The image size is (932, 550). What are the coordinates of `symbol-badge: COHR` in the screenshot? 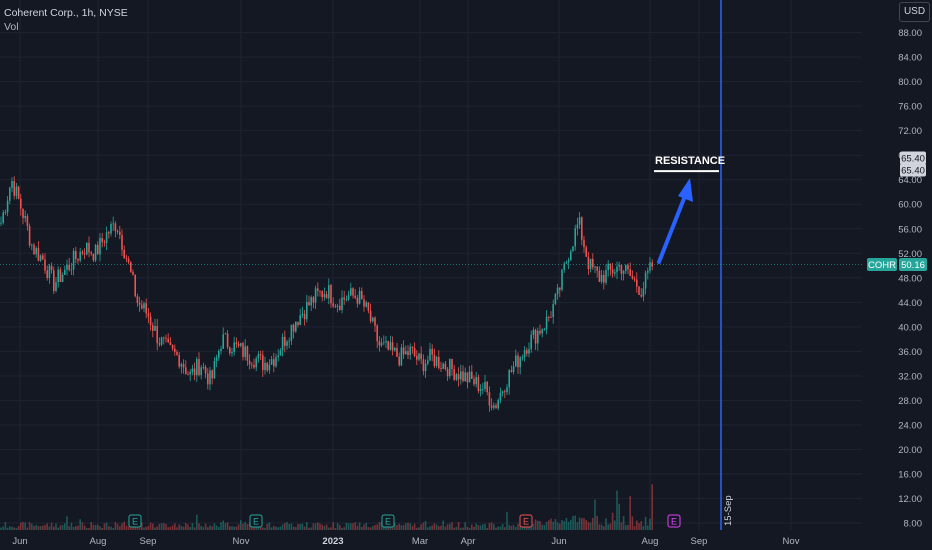 It's located at (882, 265).